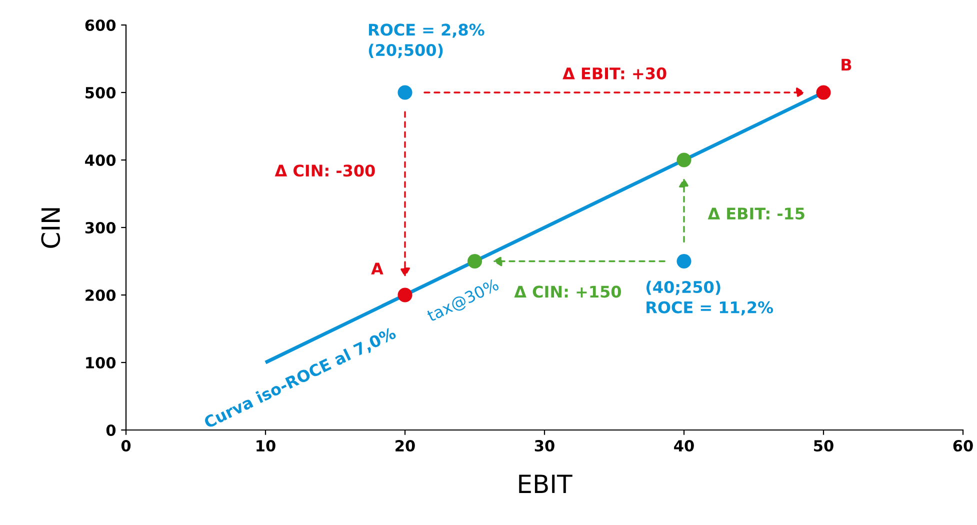 This screenshot has height=525, width=977. Describe the element at coordinates (324, 170) in the screenshot. I see `annotation: Δ CIN: -300` at that location.